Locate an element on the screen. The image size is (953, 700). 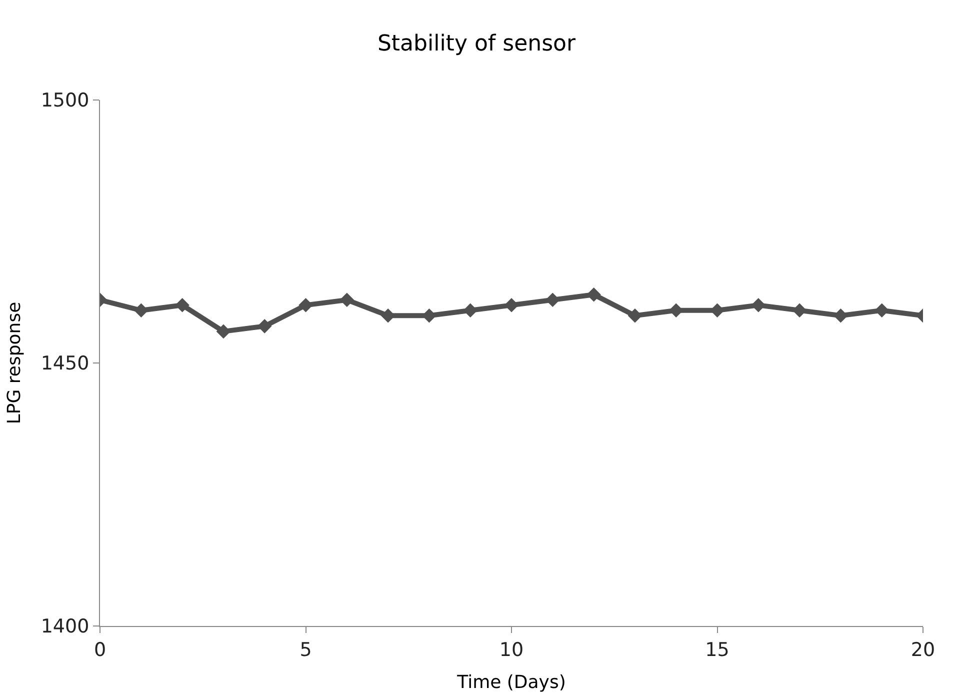
y-axis-title: LPG response is located at coordinates (15, 363).